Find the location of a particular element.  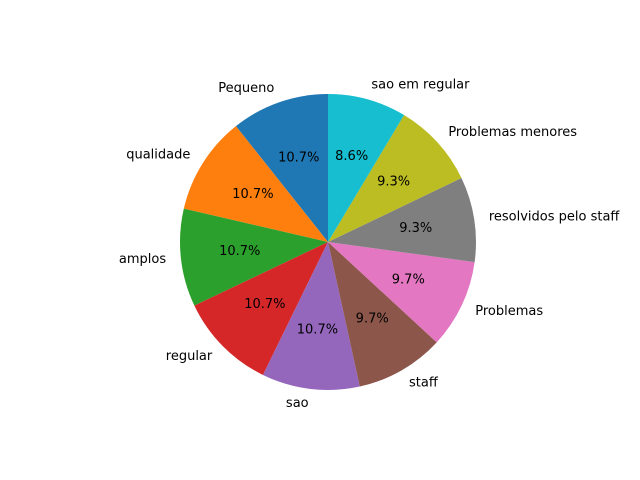

pie-slice-staff is located at coordinates (382, 314).